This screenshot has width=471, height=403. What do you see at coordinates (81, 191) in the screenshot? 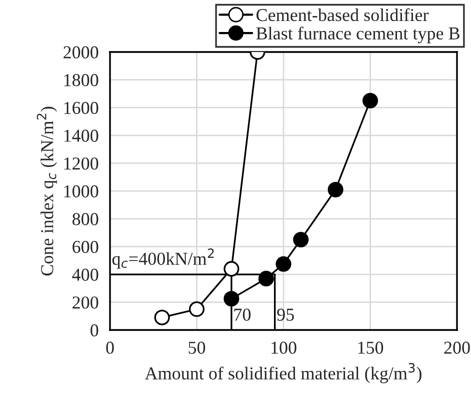
I see `y-tick-label: 1000` at bounding box center [81, 191].